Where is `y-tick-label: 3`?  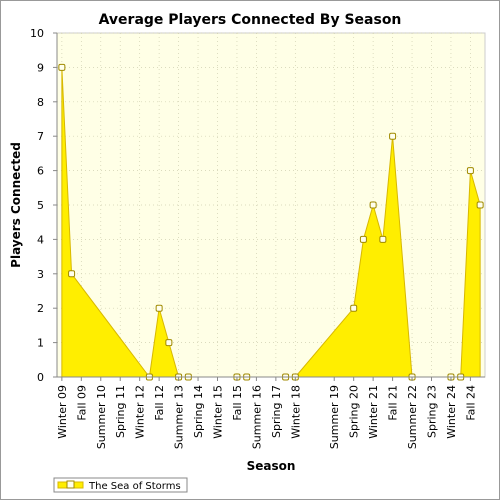
y-tick-label: 3 is located at coordinates (40, 274).